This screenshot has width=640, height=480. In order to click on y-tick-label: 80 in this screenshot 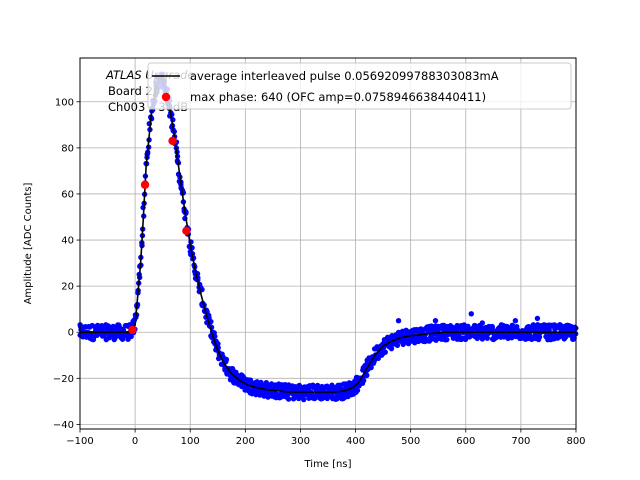, I will do `click(67, 148)`.